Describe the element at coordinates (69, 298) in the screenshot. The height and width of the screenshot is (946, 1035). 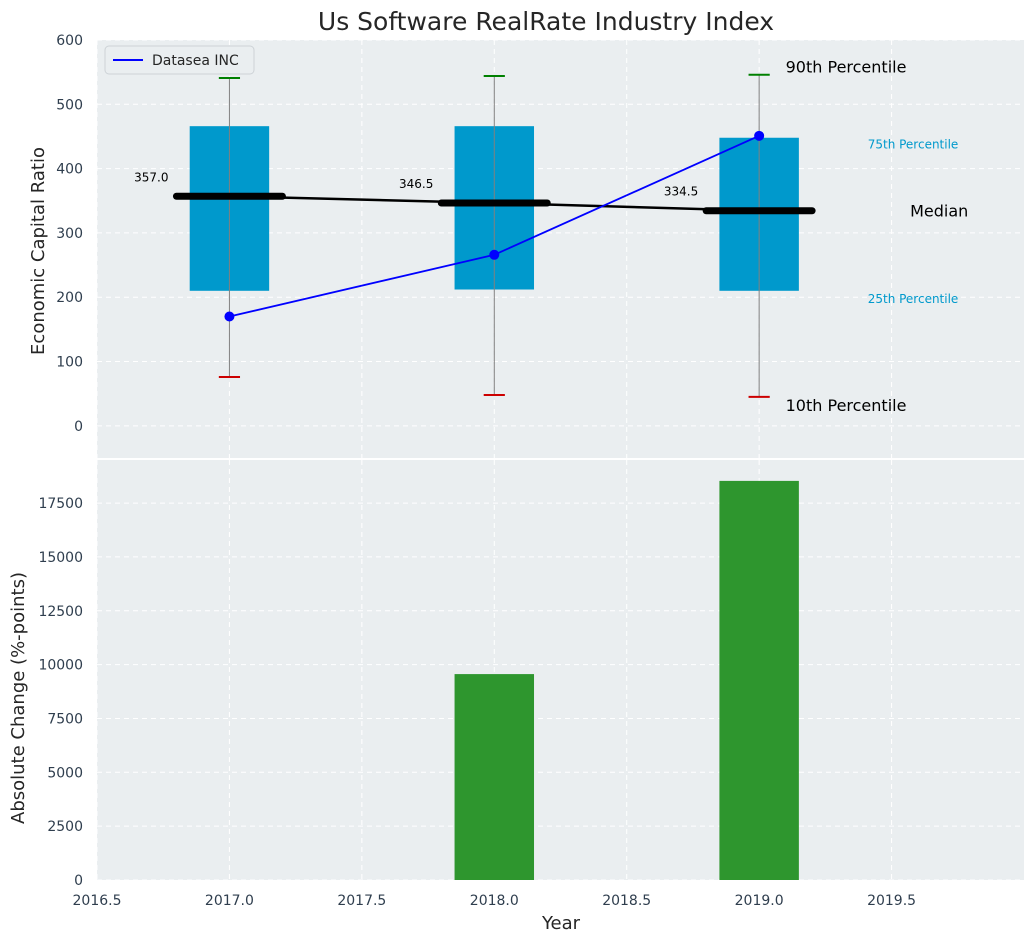
I see `top-y-tick-label: 200` at that location.